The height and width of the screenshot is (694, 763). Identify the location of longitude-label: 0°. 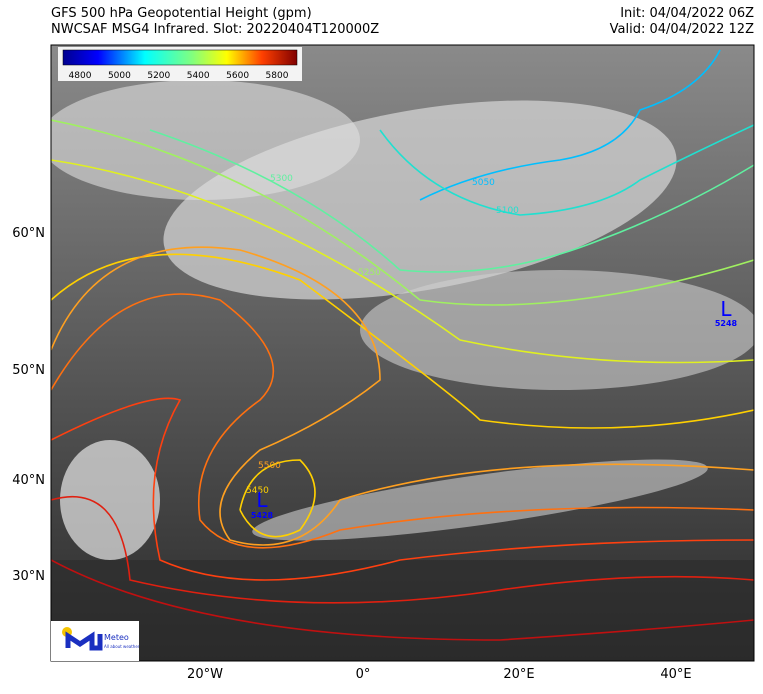
(363, 674).